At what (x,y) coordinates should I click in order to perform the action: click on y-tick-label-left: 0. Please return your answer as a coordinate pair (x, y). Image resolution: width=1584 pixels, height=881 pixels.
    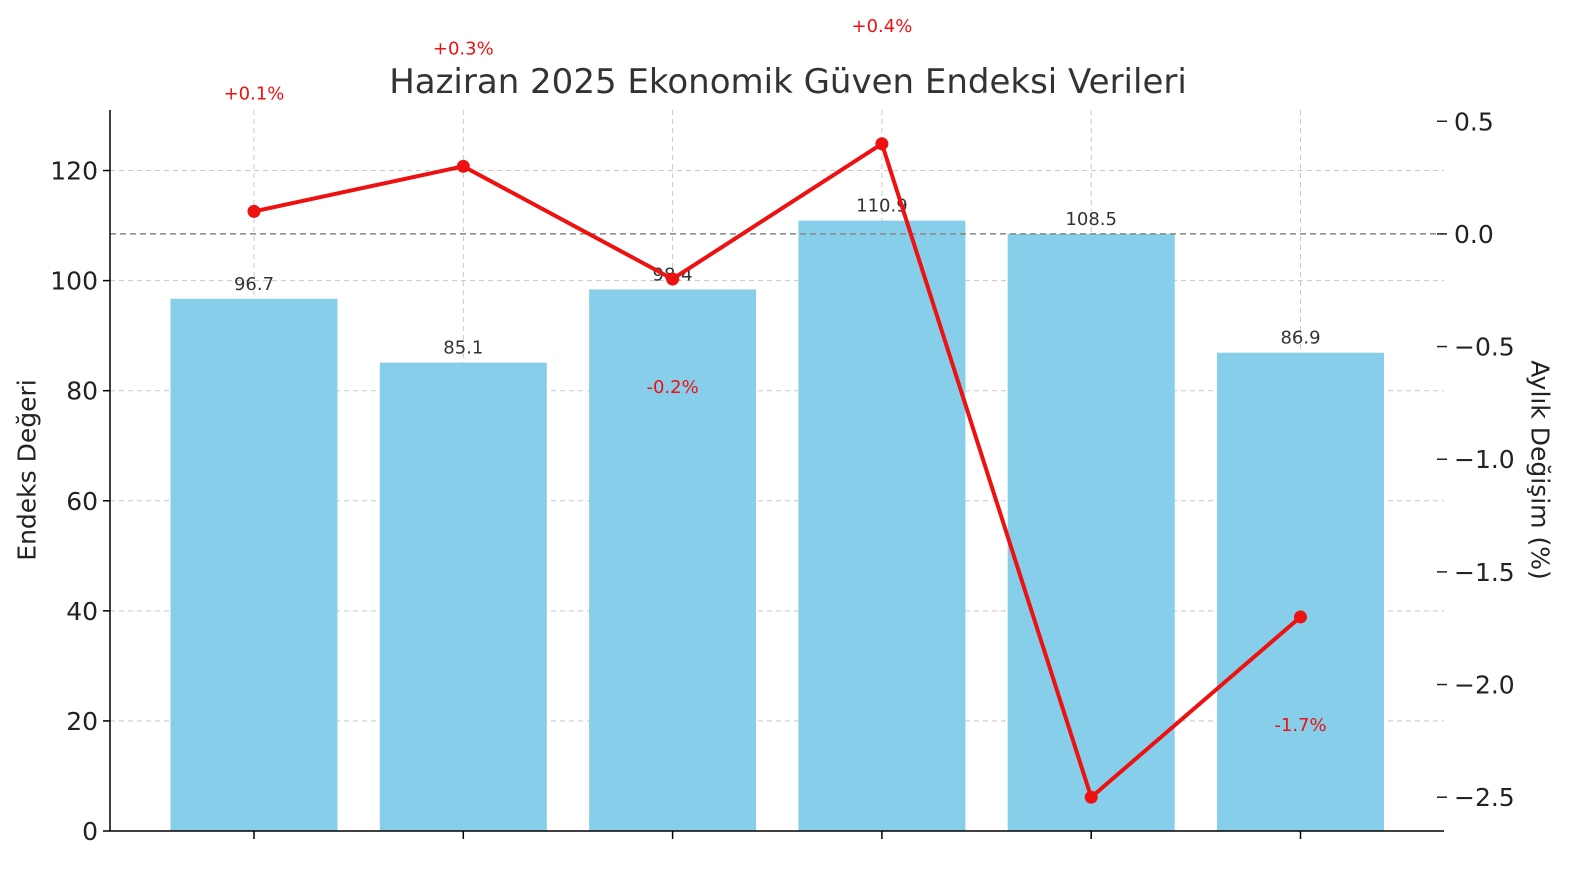
    Looking at the image, I should click on (90, 831).